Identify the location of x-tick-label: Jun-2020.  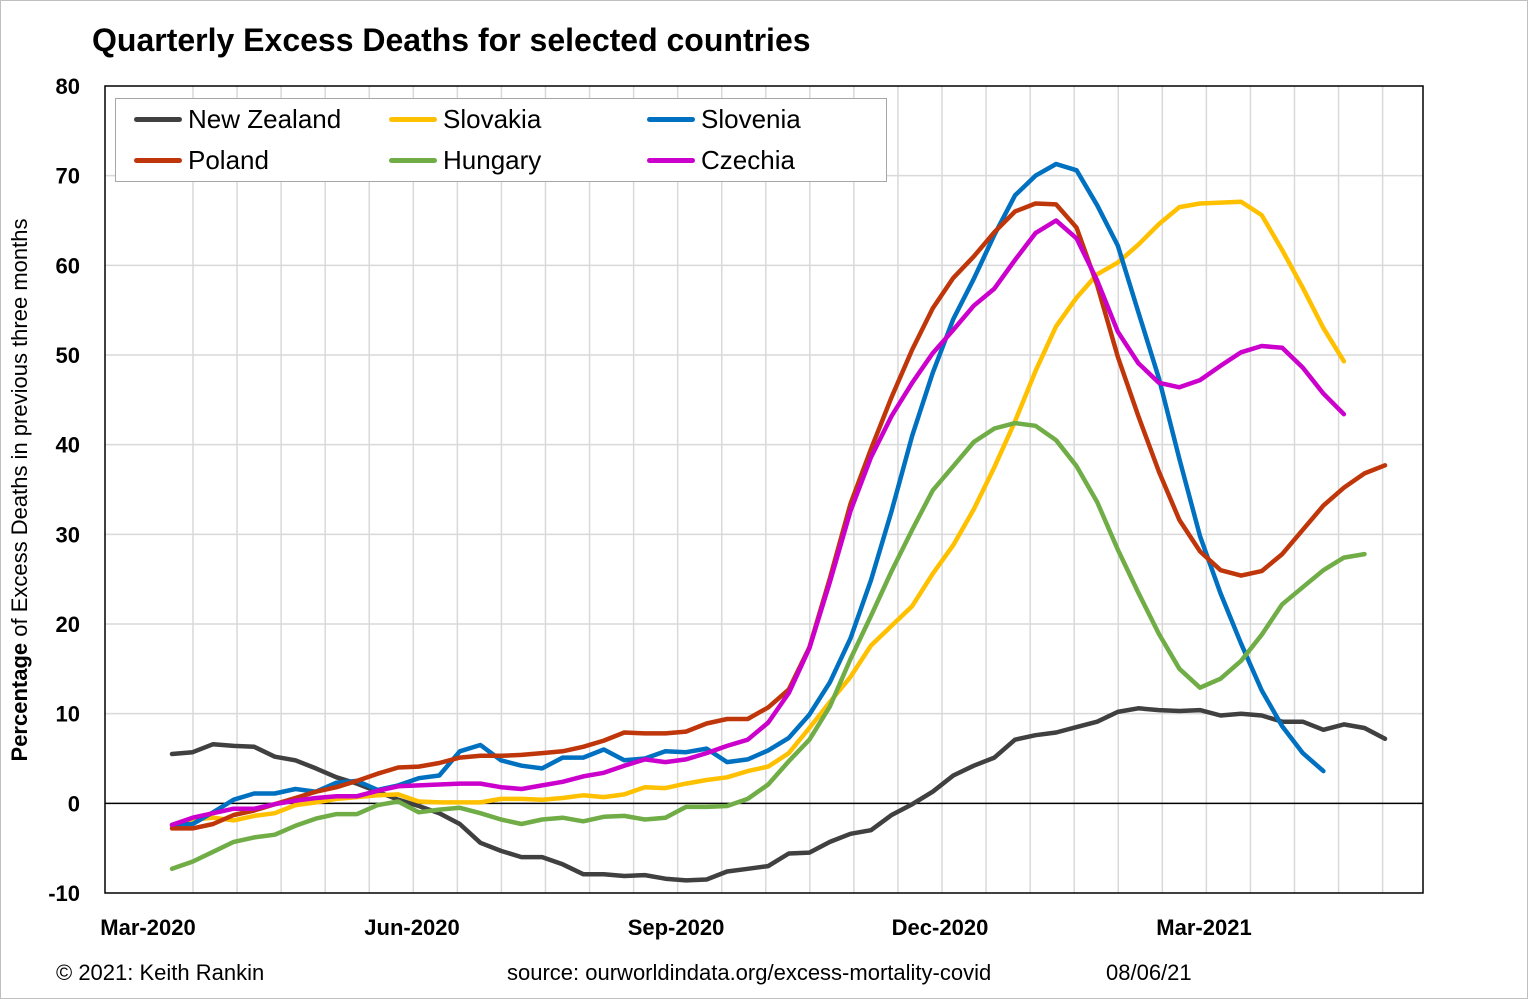
(411, 927).